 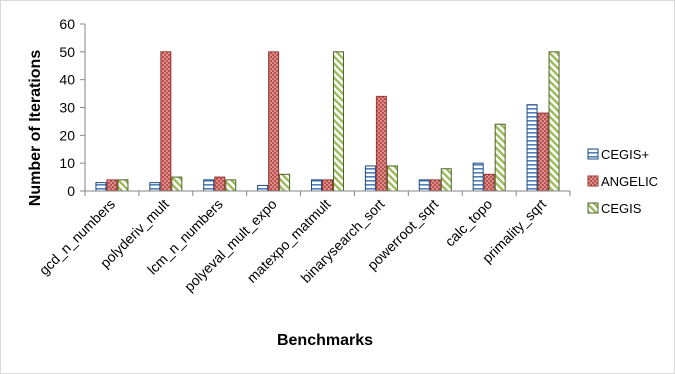 What do you see at coordinates (593, 154) in the screenshot?
I see `legend-swatch-cegis-` at bounding box center [593, 154].